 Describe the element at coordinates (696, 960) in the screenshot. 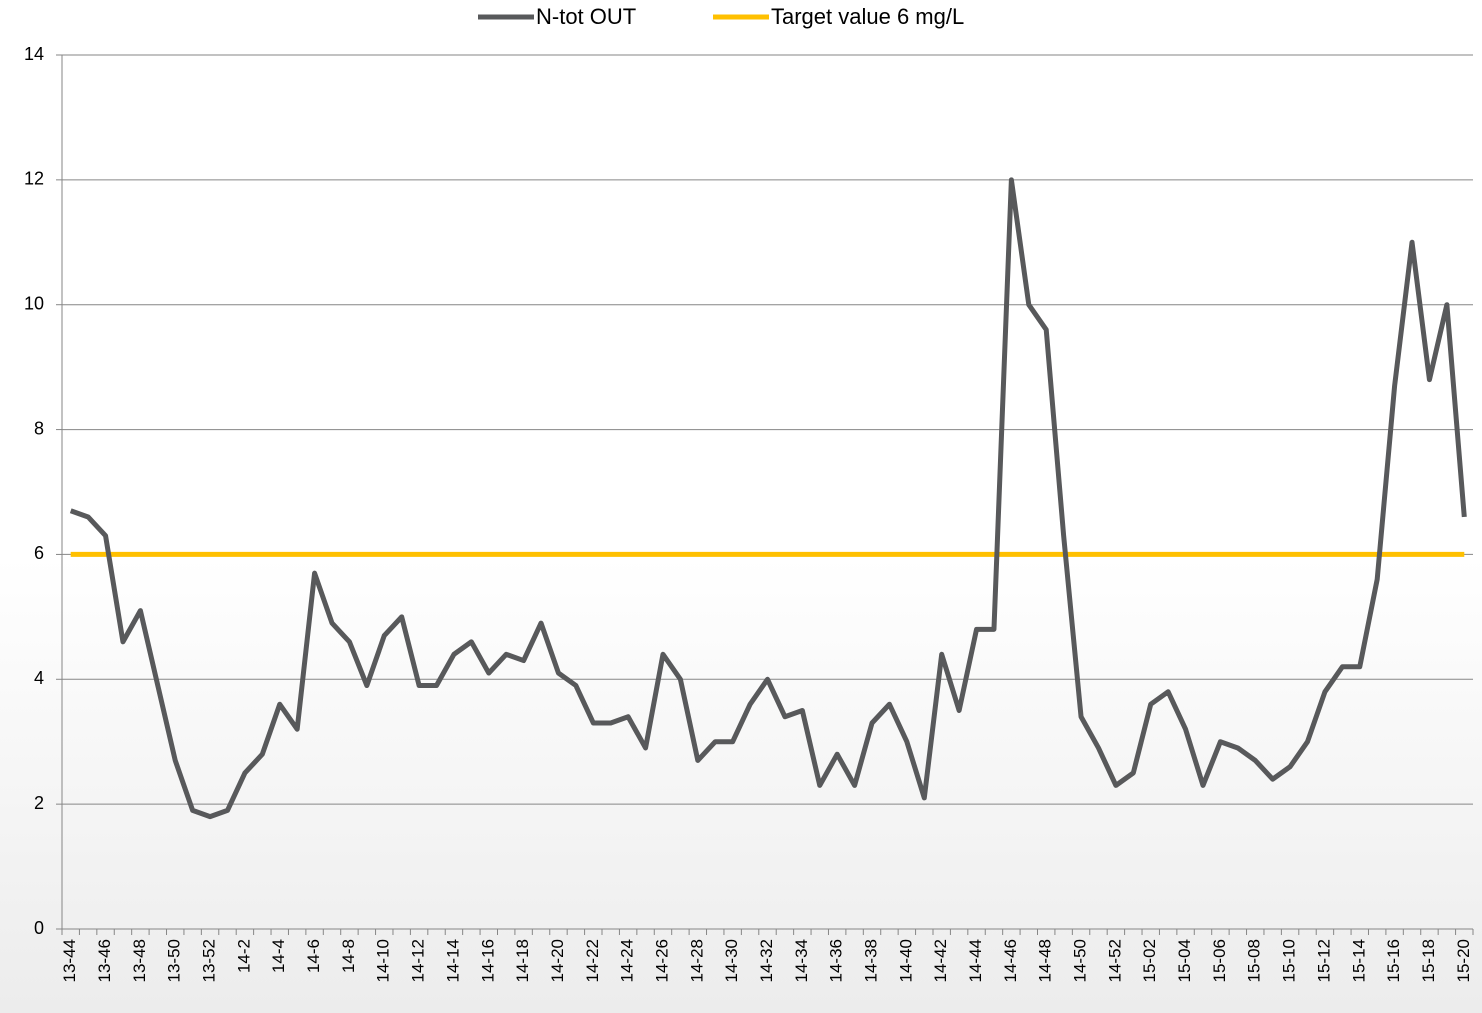

I see `x-tick-label: 14-28` at that location.